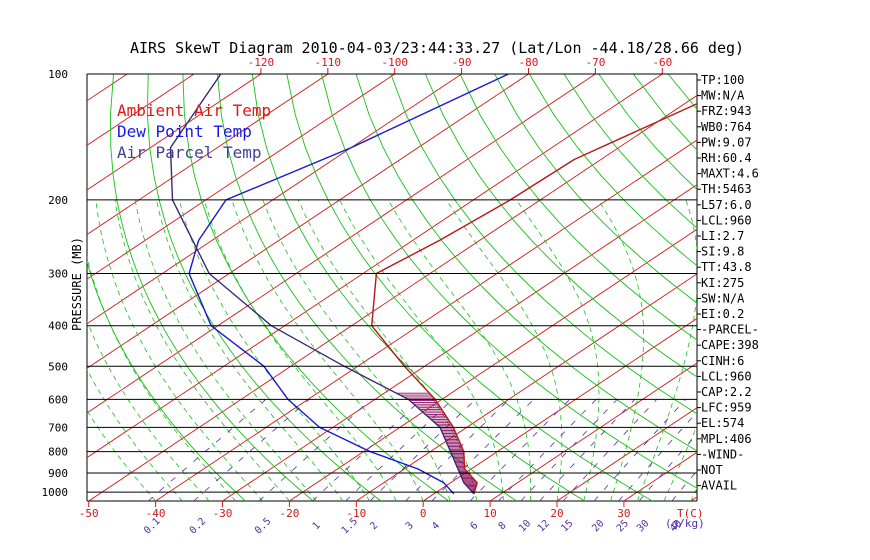 Image resolution: width=870 pixels, height=560 pixels. What do you see at coordinates (722, 252) in the screenshot?
I see `index-value: SI:9.8` at bounding box center [722, 252].